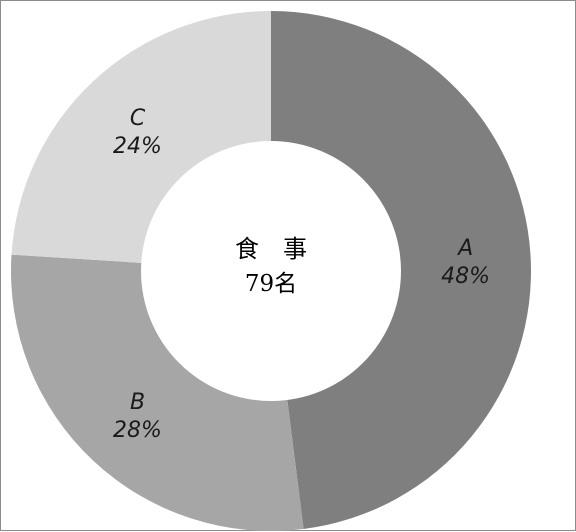  What do you see at coordinates (464, 248) in the screenshot?
I see `slice-label-a: A` at bounding box center [464, 248].